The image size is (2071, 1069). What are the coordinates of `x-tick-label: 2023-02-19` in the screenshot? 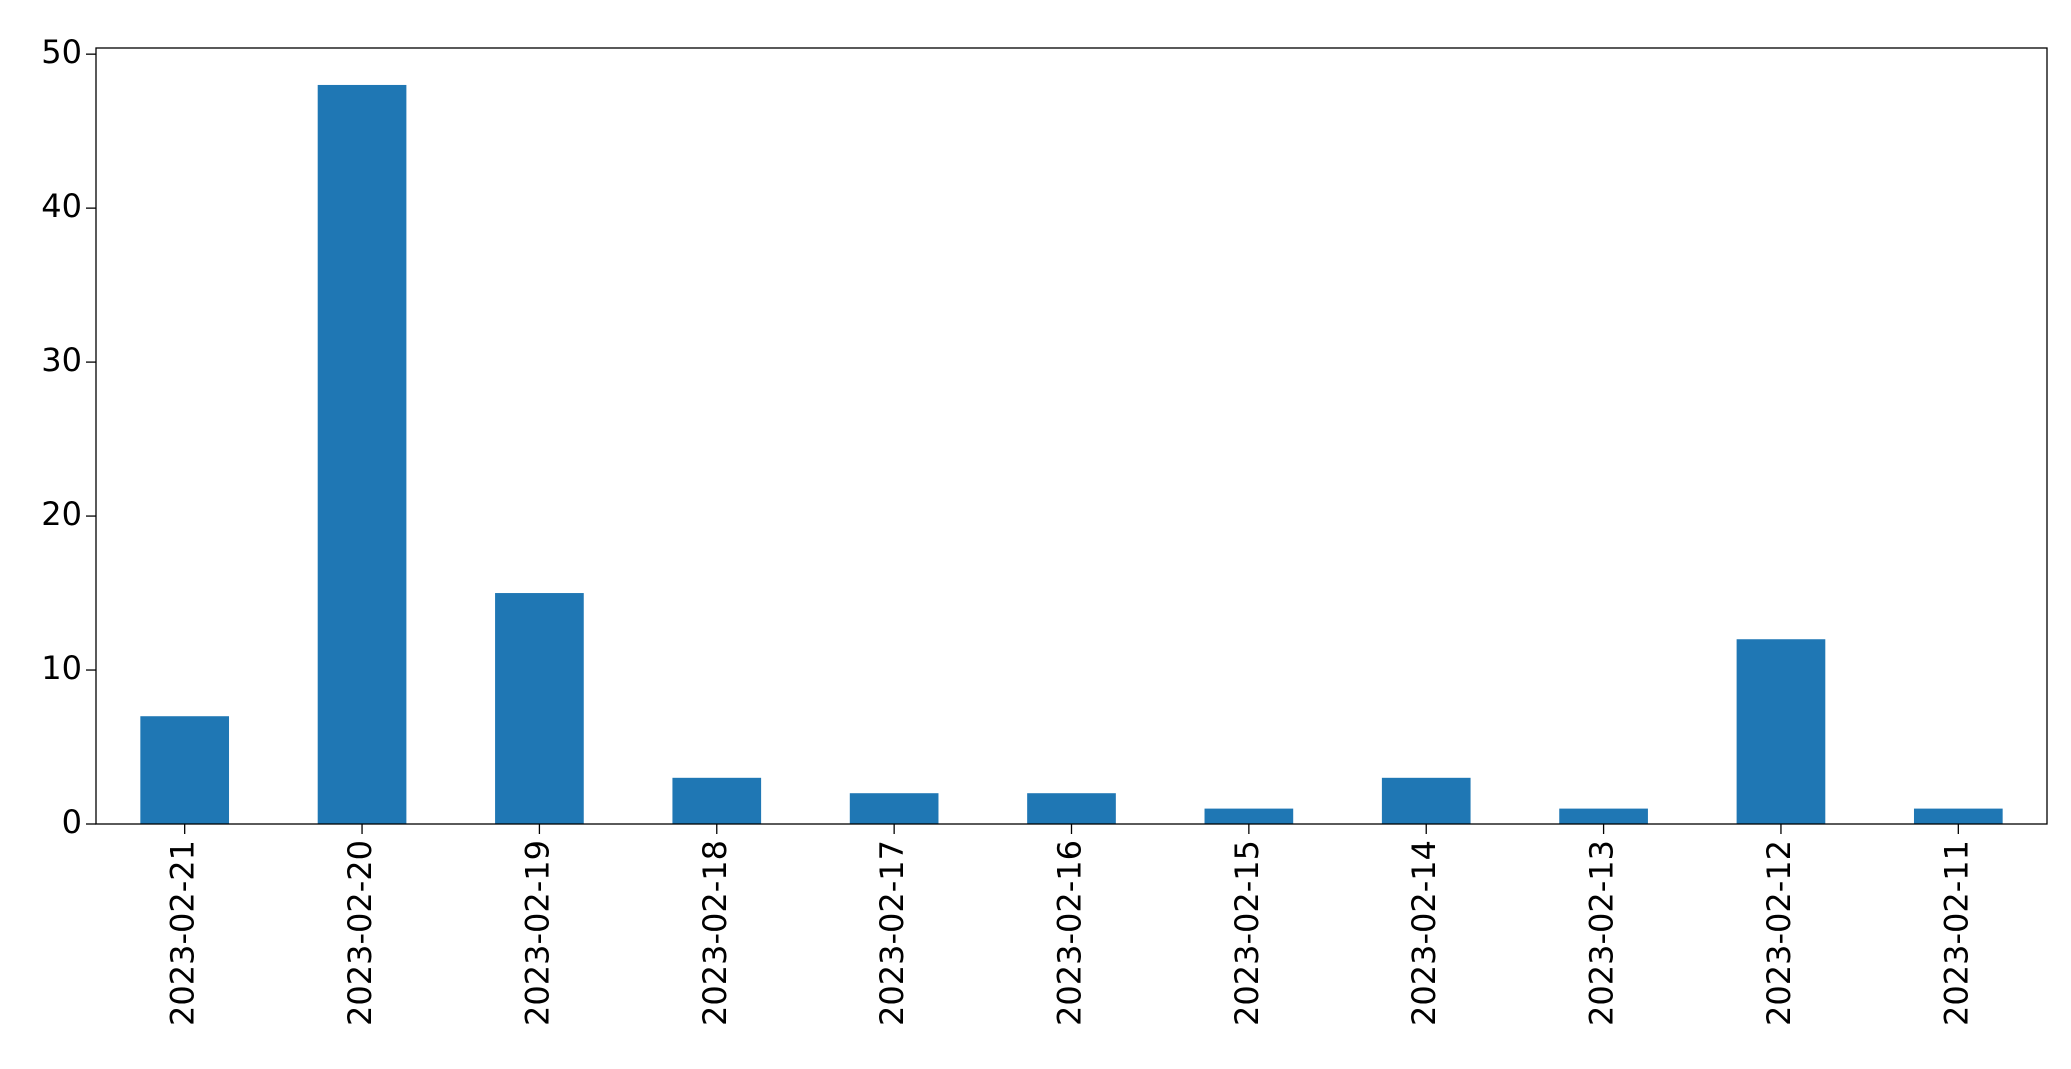 It's located at (537, 933).